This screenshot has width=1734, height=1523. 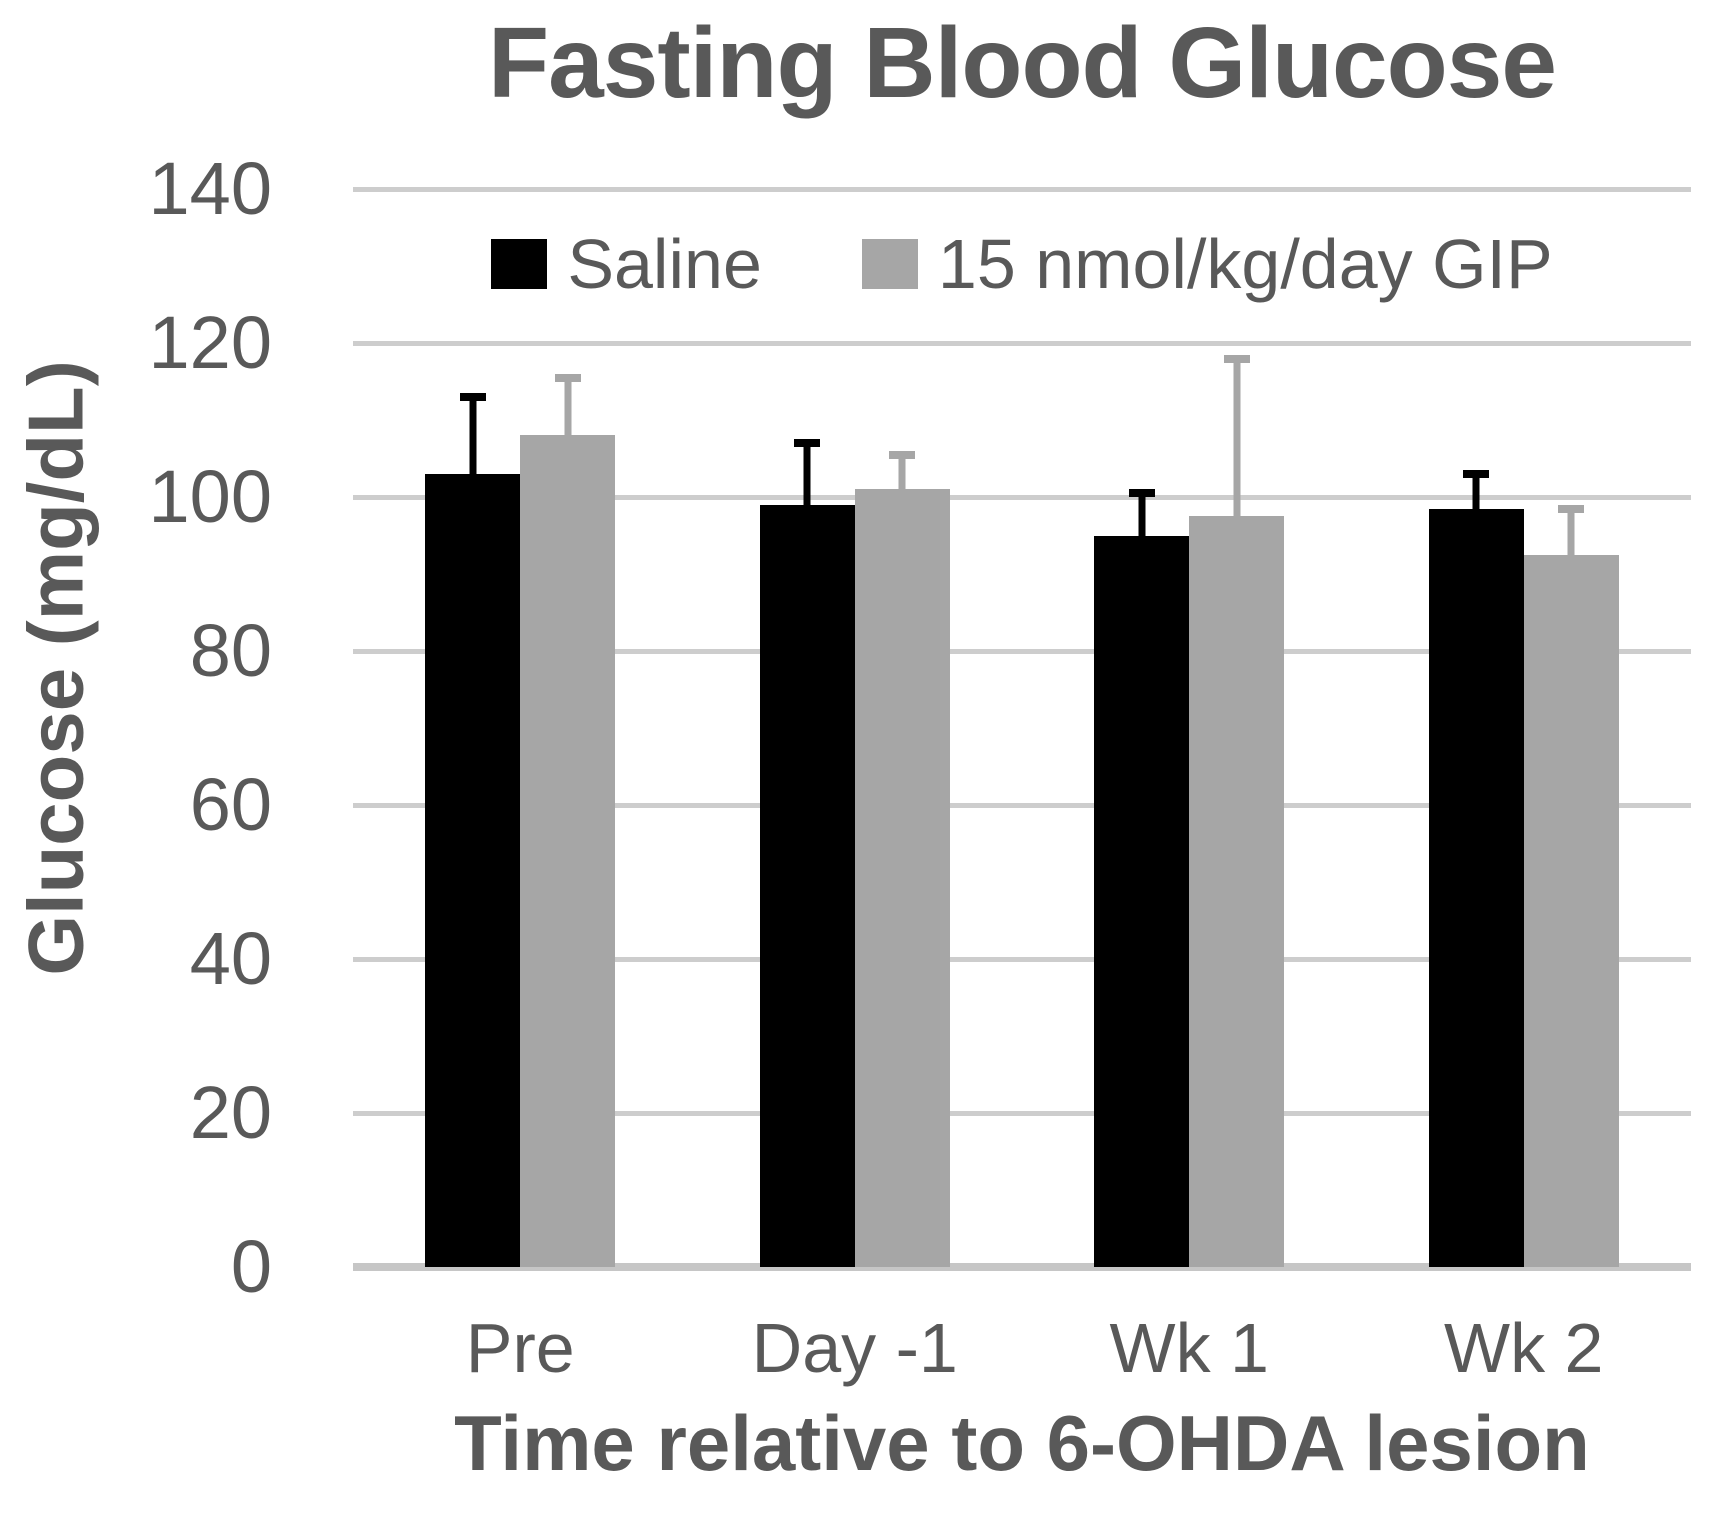 I want to click on x-axis-title: Time relative to 6-OHDA lesion, so click(x=1022, y=1443).